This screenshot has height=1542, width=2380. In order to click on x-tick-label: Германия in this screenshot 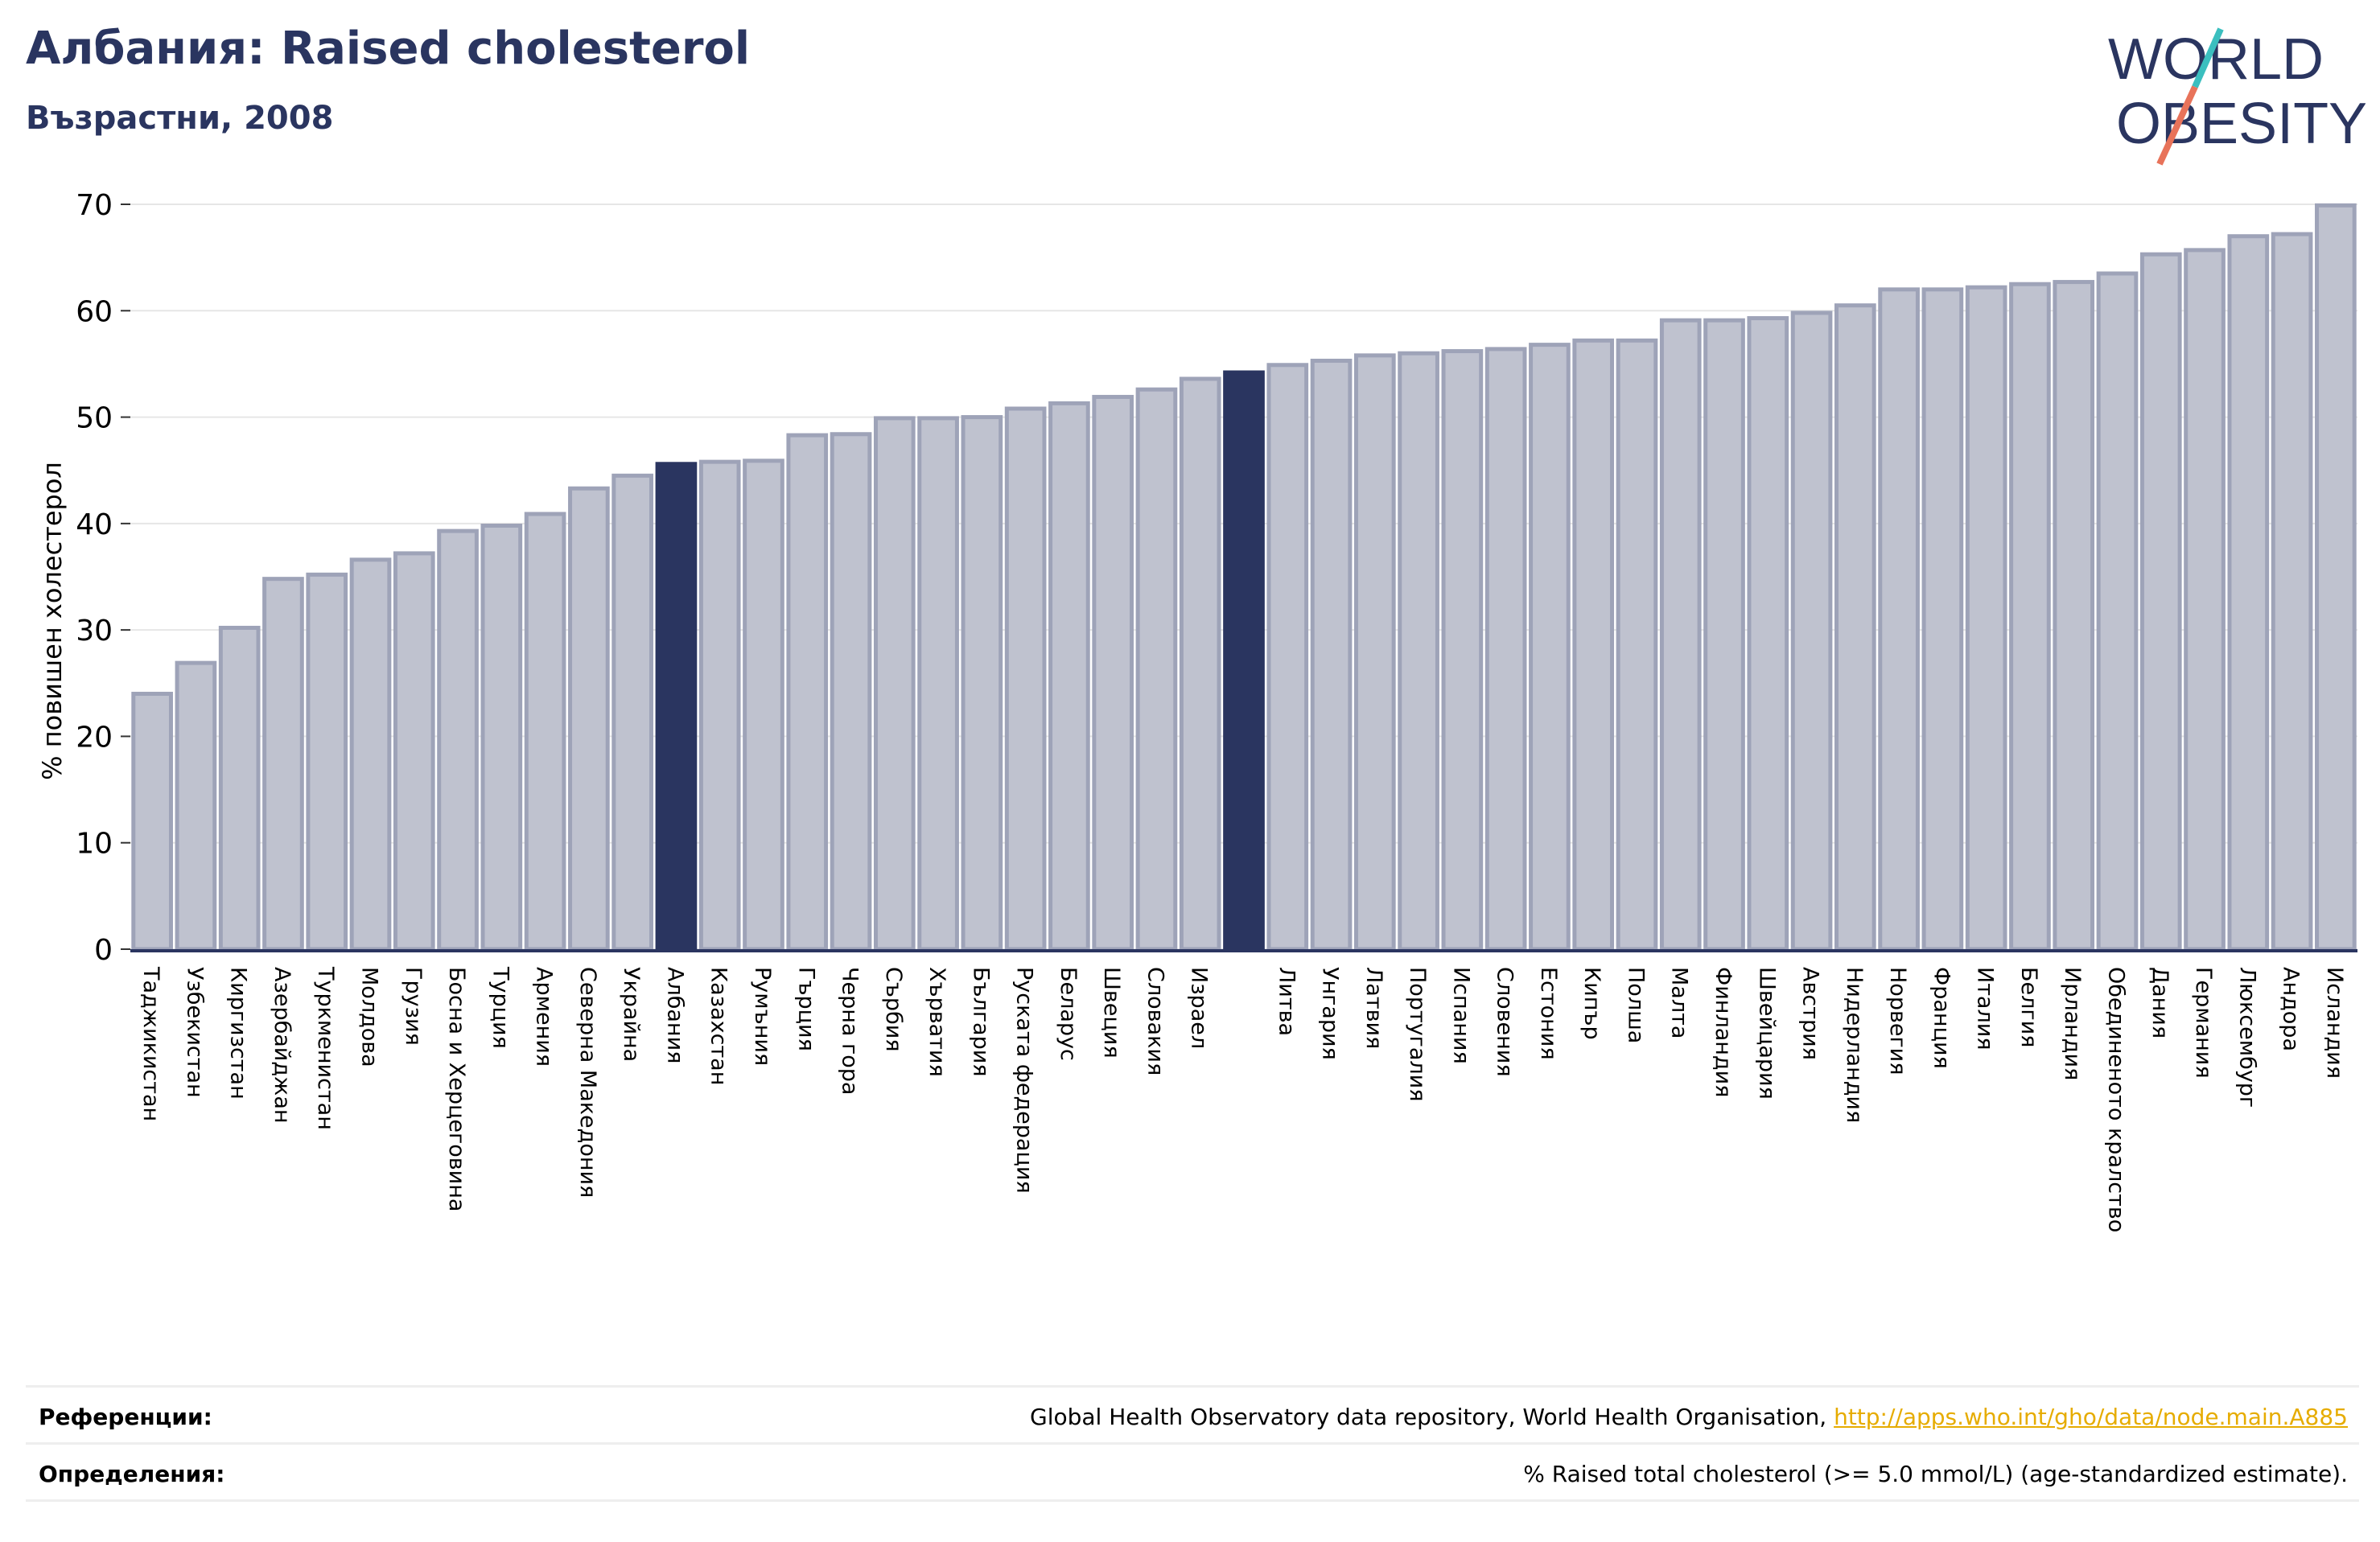, I will do `click(2203, 1023)`.